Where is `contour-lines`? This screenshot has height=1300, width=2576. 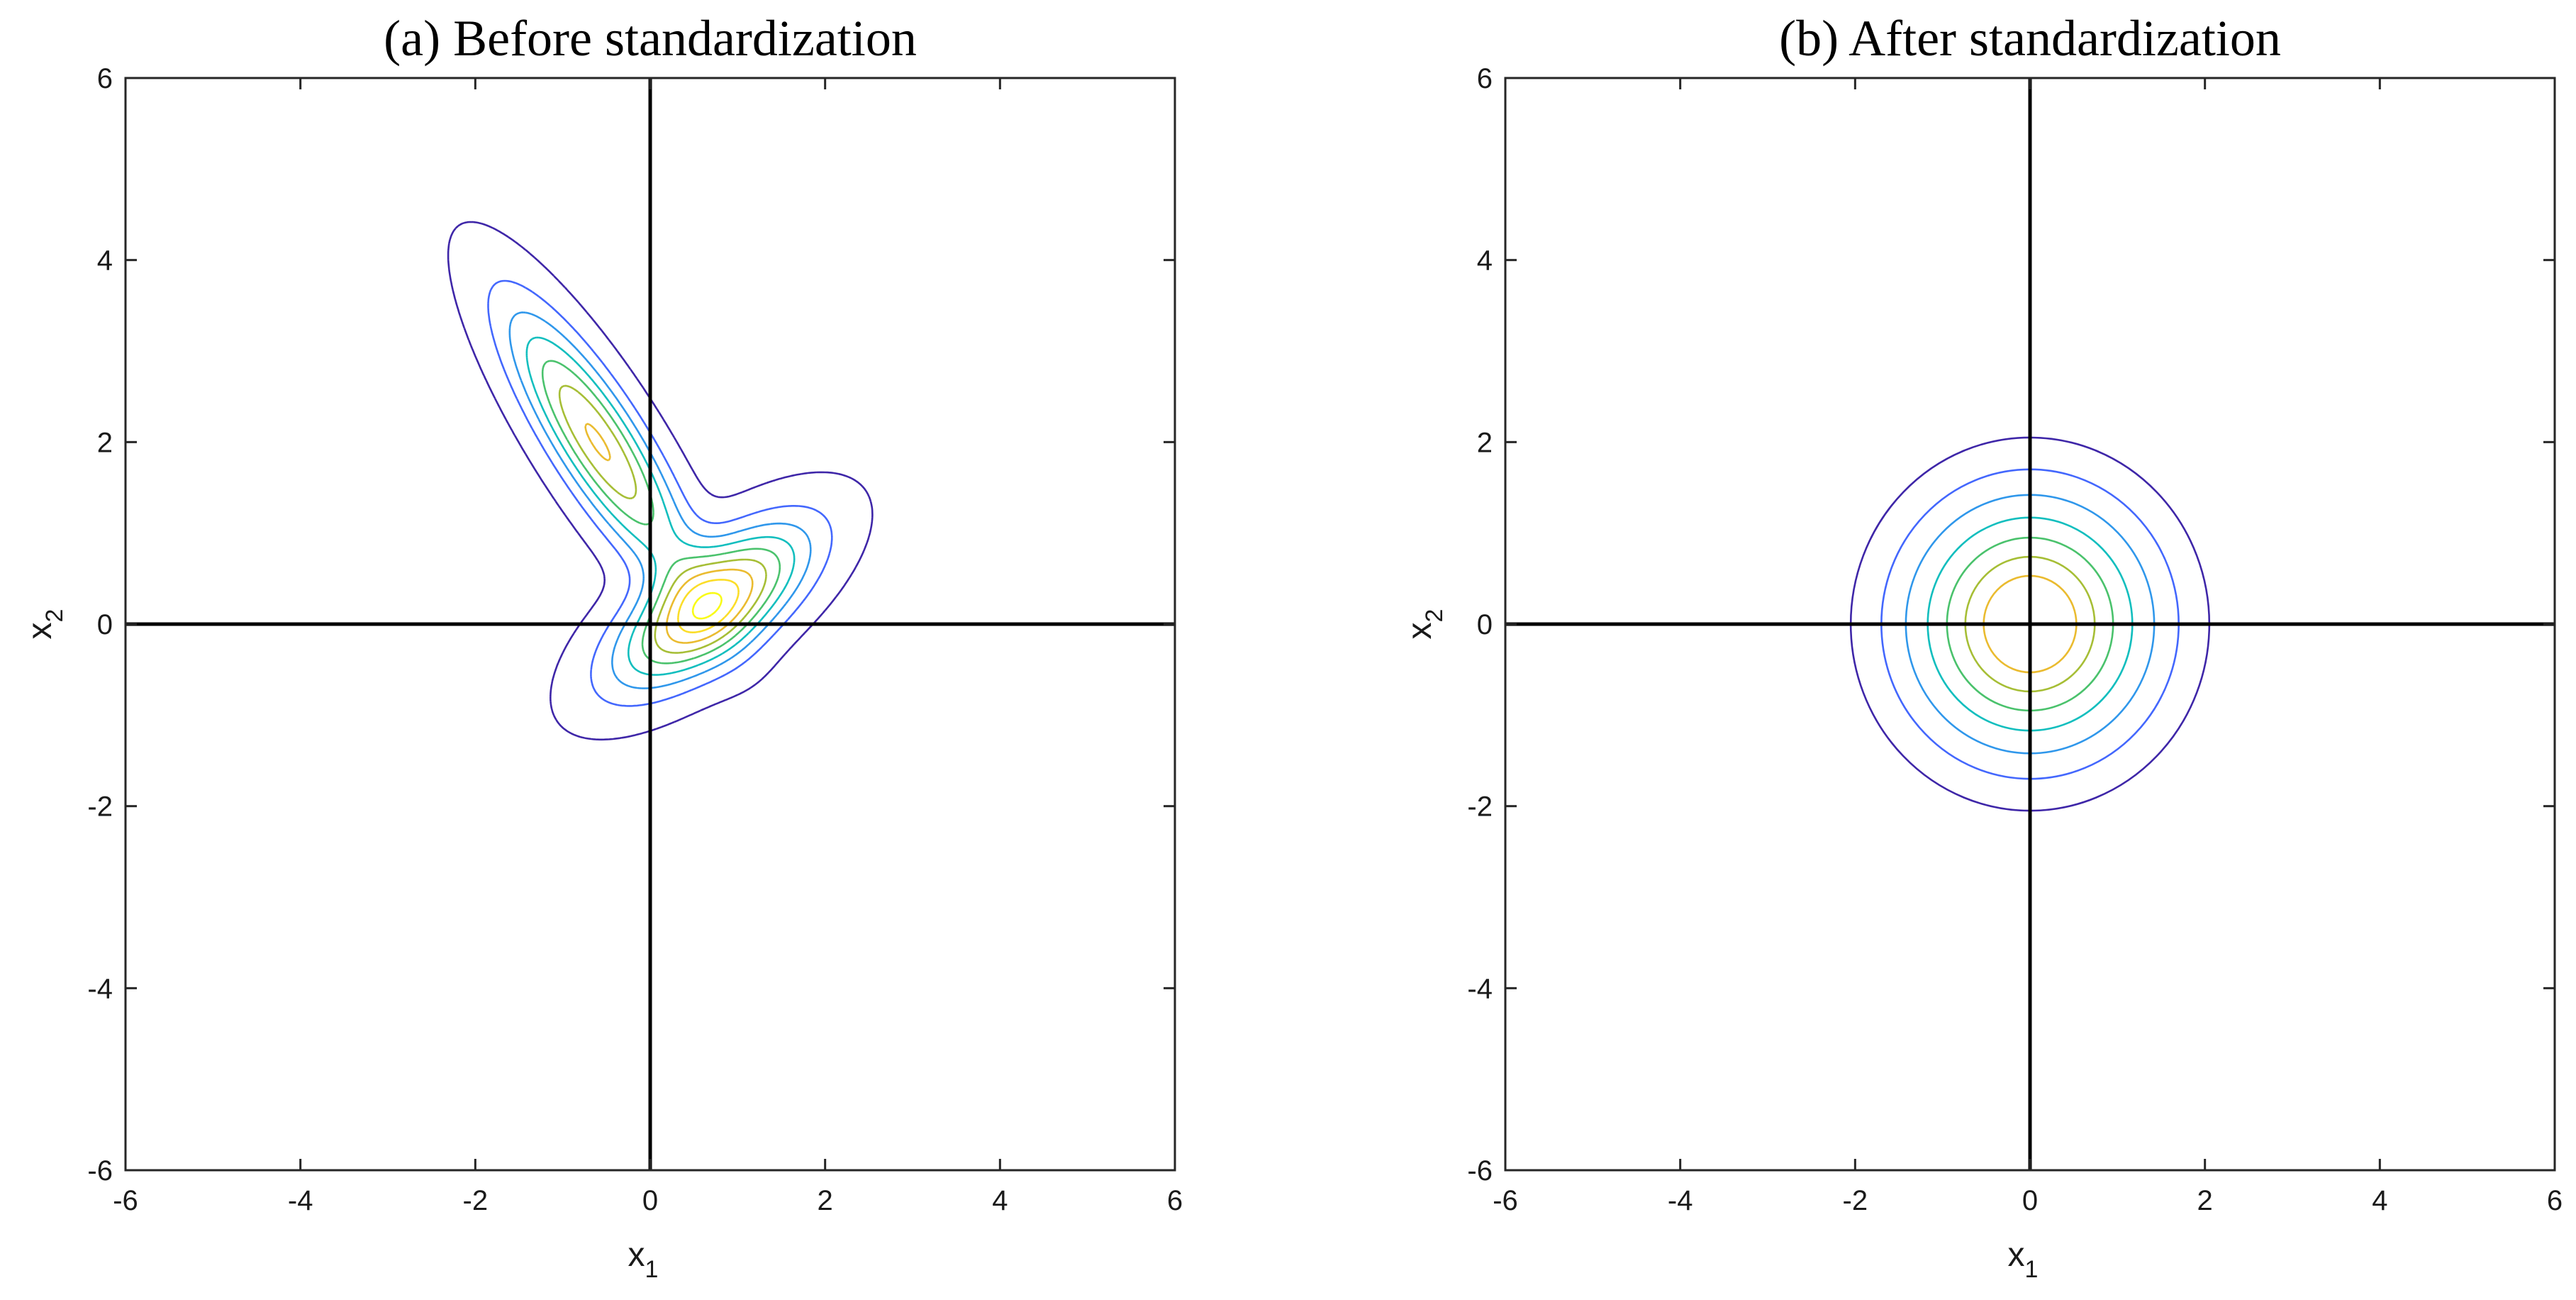
contour-lines is located at coordinates (660, 481).